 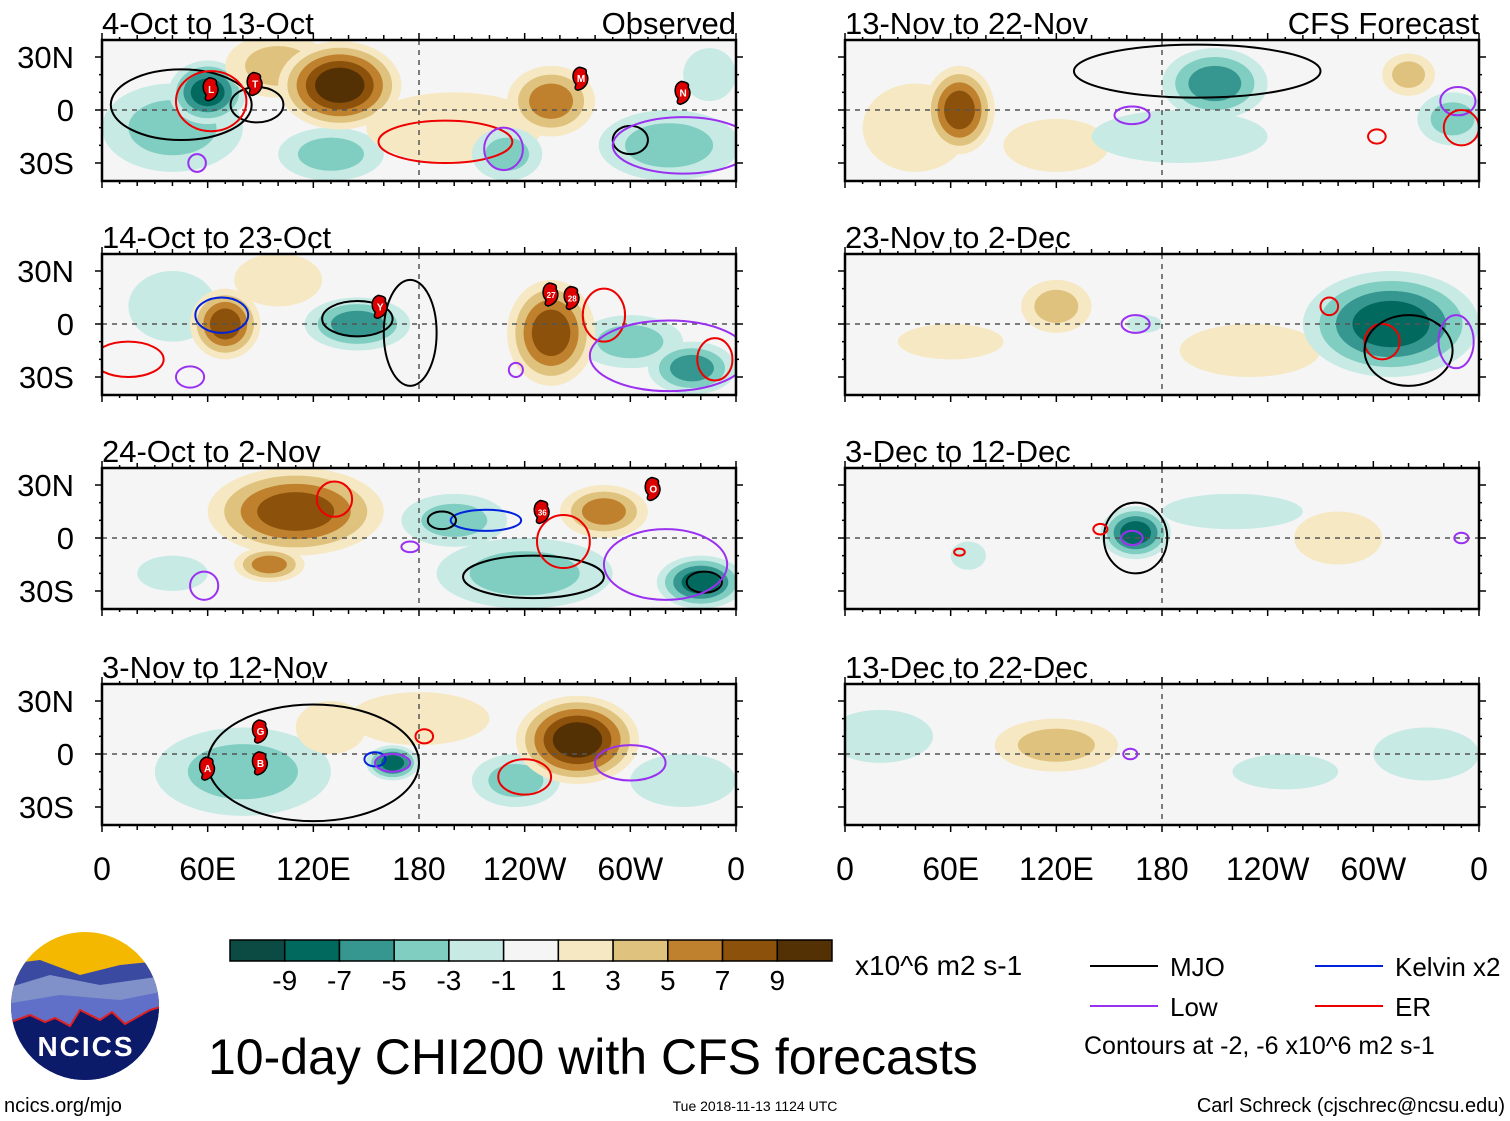 What do you see at coordinates (653, 490) in the screenshot?
I see `storm-label: O` at bounding box center [653, 490].